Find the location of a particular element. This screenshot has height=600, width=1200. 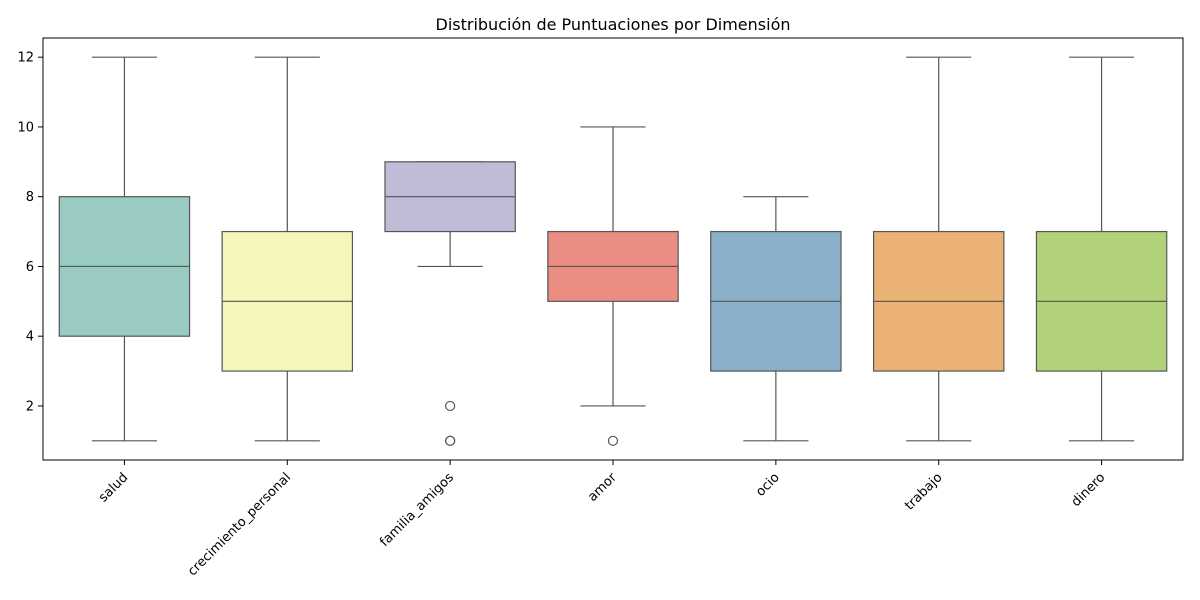

x-tick-label: amor is located at coordinates (602, 487).